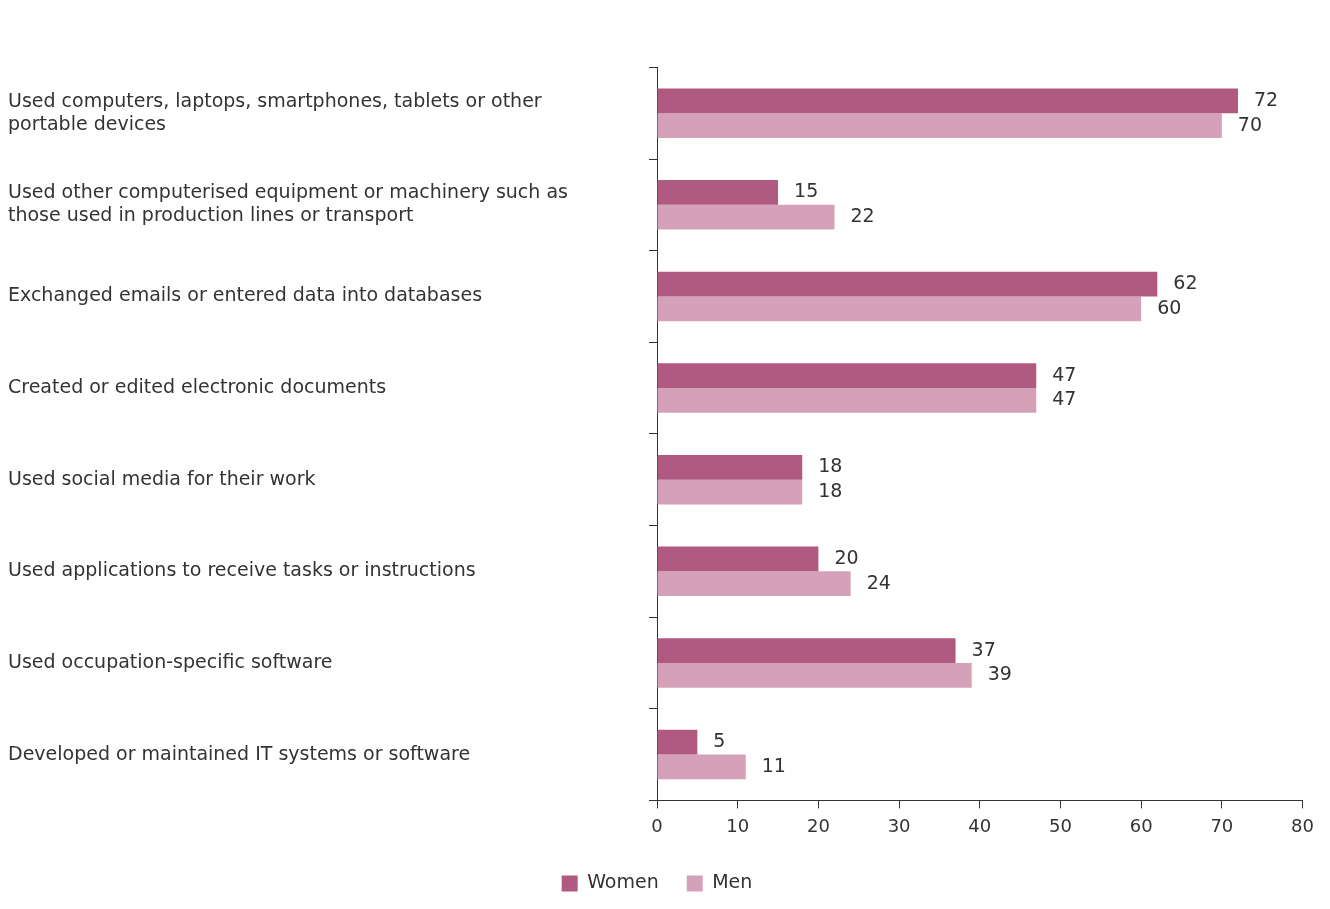 Image resolution: width=1330 pixels, height=909 pixels. I want to click on data-label: 37, so click(983, 648).